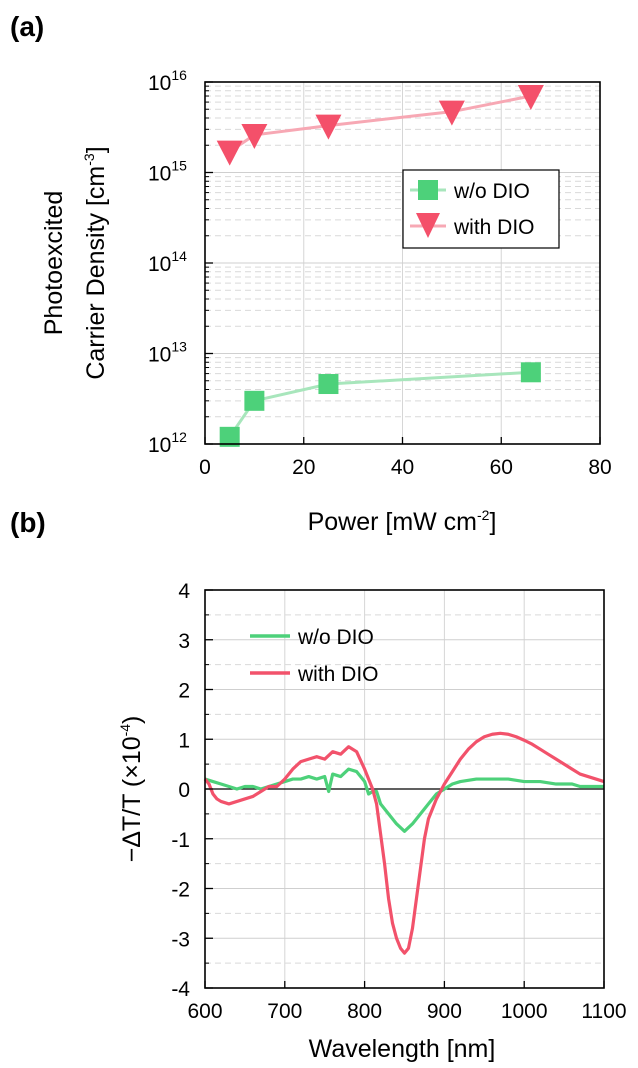 The image size is (638, 1068). Describe the element at coordinates (402, 521) in the screenshot. I see `panel-a-x-axis-title: Power [mW cm-2]` at that location.